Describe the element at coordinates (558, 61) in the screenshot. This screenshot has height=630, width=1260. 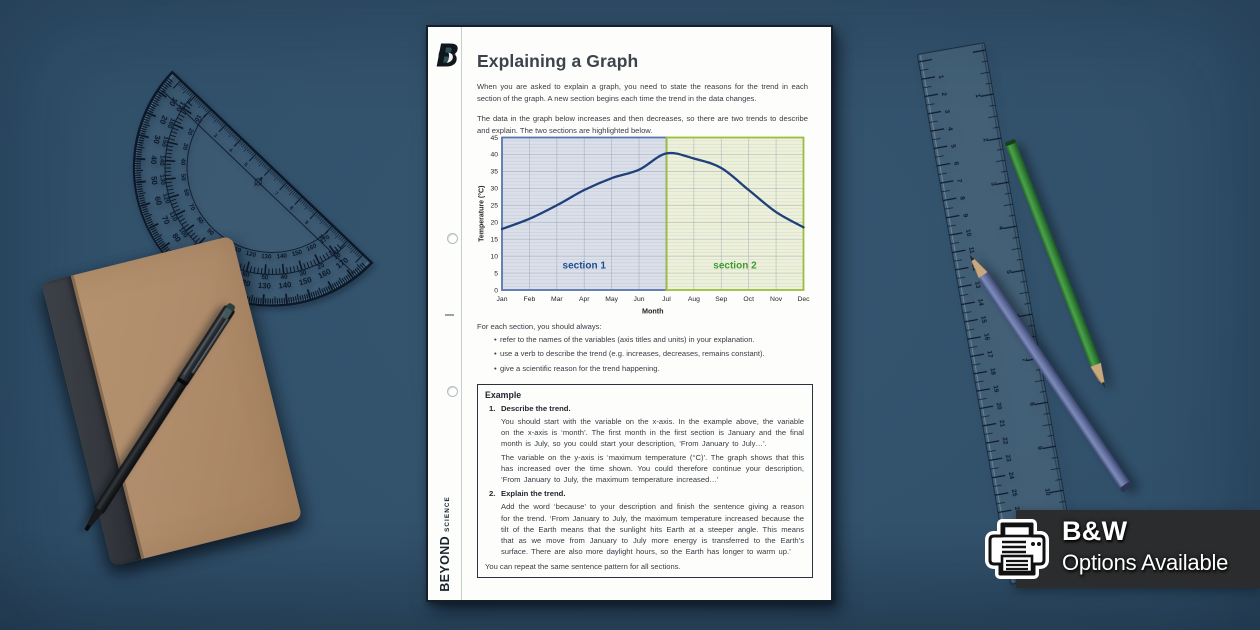
I see `page-title: Explaining a Graph` at that location.